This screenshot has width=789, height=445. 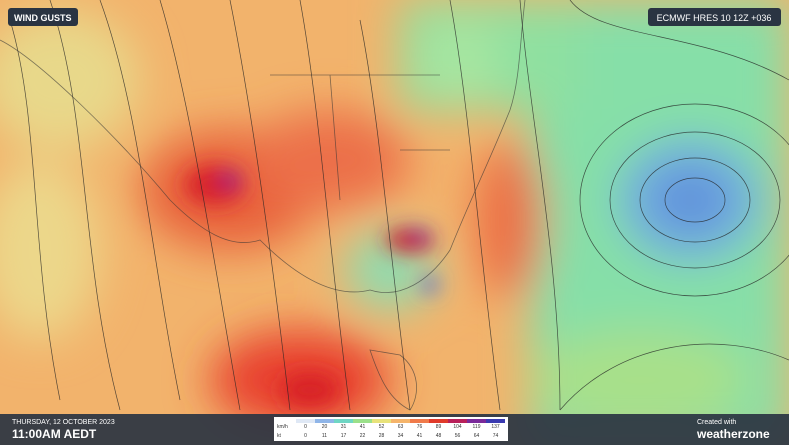 I want to click on legend-value: 64, so click(x=477, y=436).